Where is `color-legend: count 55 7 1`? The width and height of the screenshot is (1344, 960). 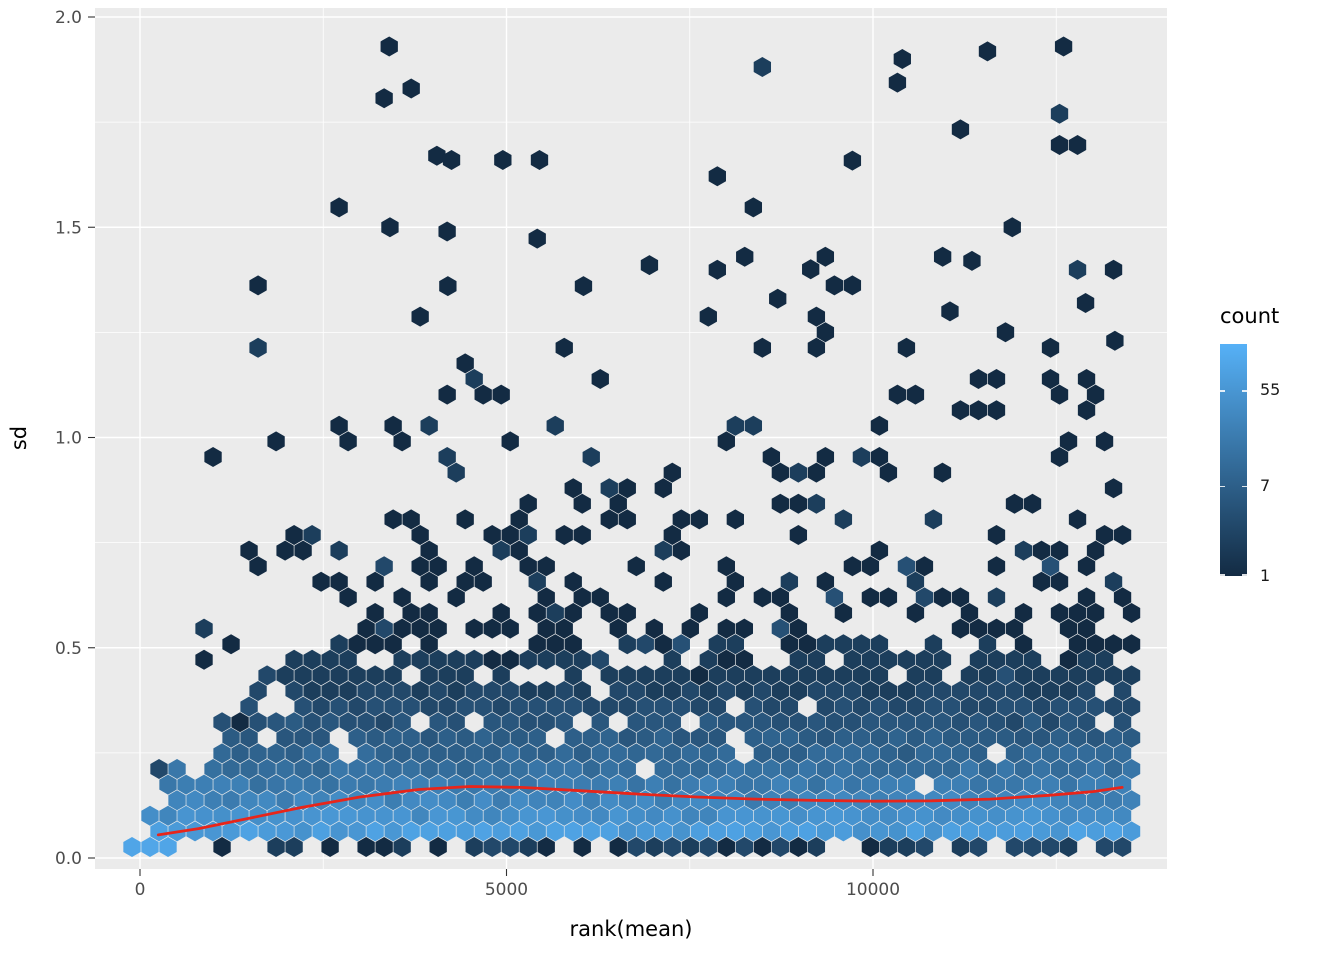
color-legend: count 55 7 1 is located at coordinates (1279, 442).